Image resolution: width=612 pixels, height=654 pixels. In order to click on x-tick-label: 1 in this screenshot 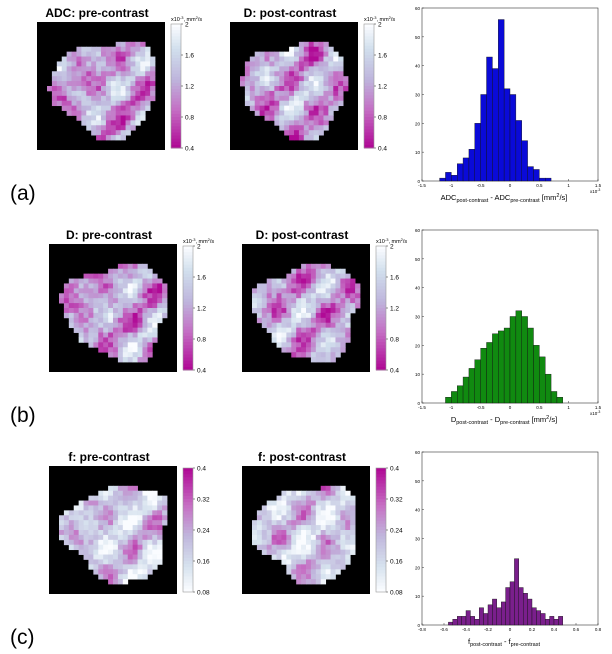, I will do `click(568, 407)`.